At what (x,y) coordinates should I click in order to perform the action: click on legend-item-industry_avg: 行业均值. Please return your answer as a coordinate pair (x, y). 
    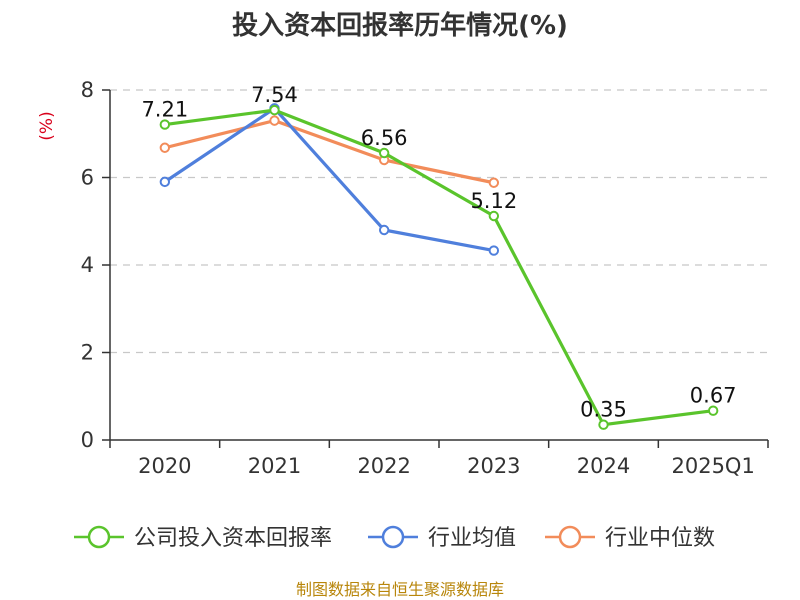
    Looking at the image, I should click on (442, 538).